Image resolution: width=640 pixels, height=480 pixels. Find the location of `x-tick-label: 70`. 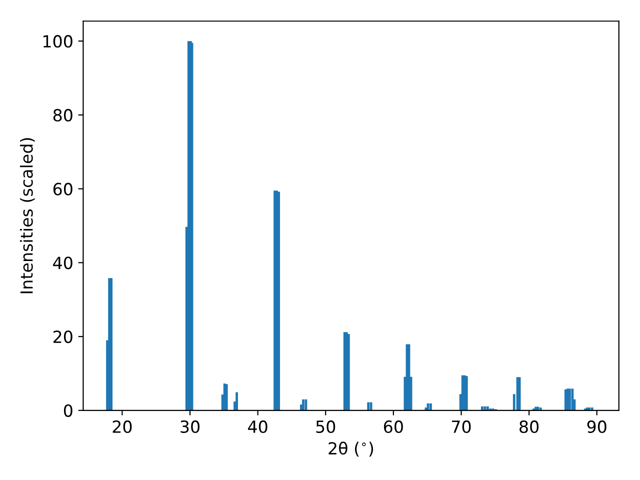

x-tick-label: 70 is located at coordinates (461, 427).